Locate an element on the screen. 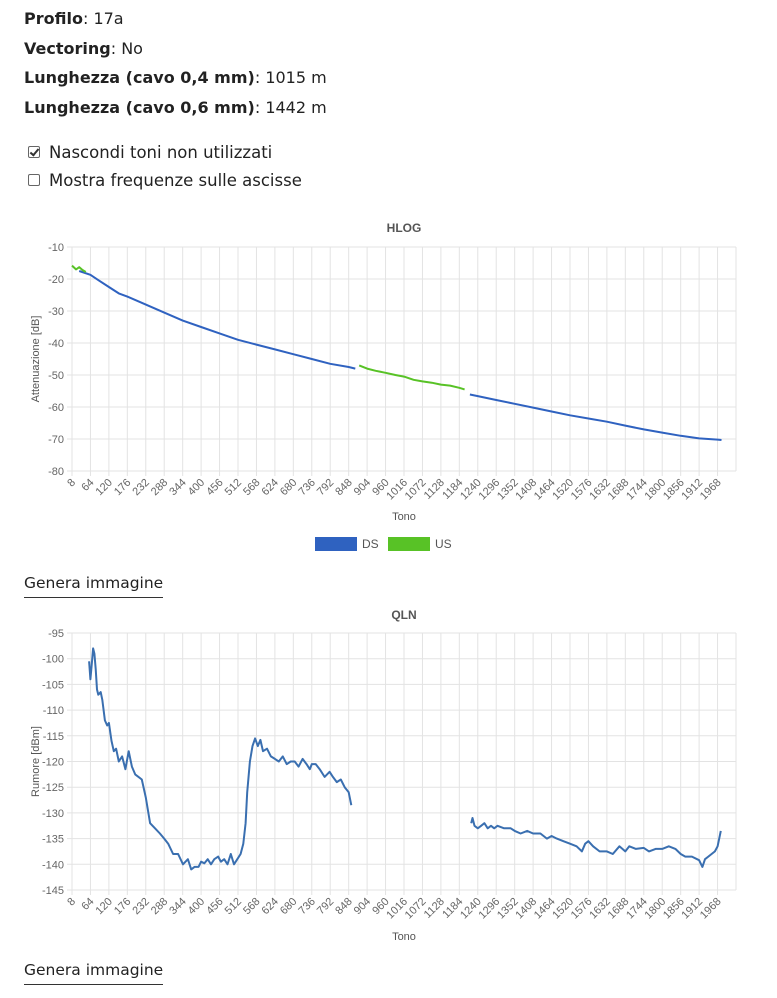 The width and height of the screenshot is (777, 998). y-tick-label: -130 is located at coordinates (53, 814).